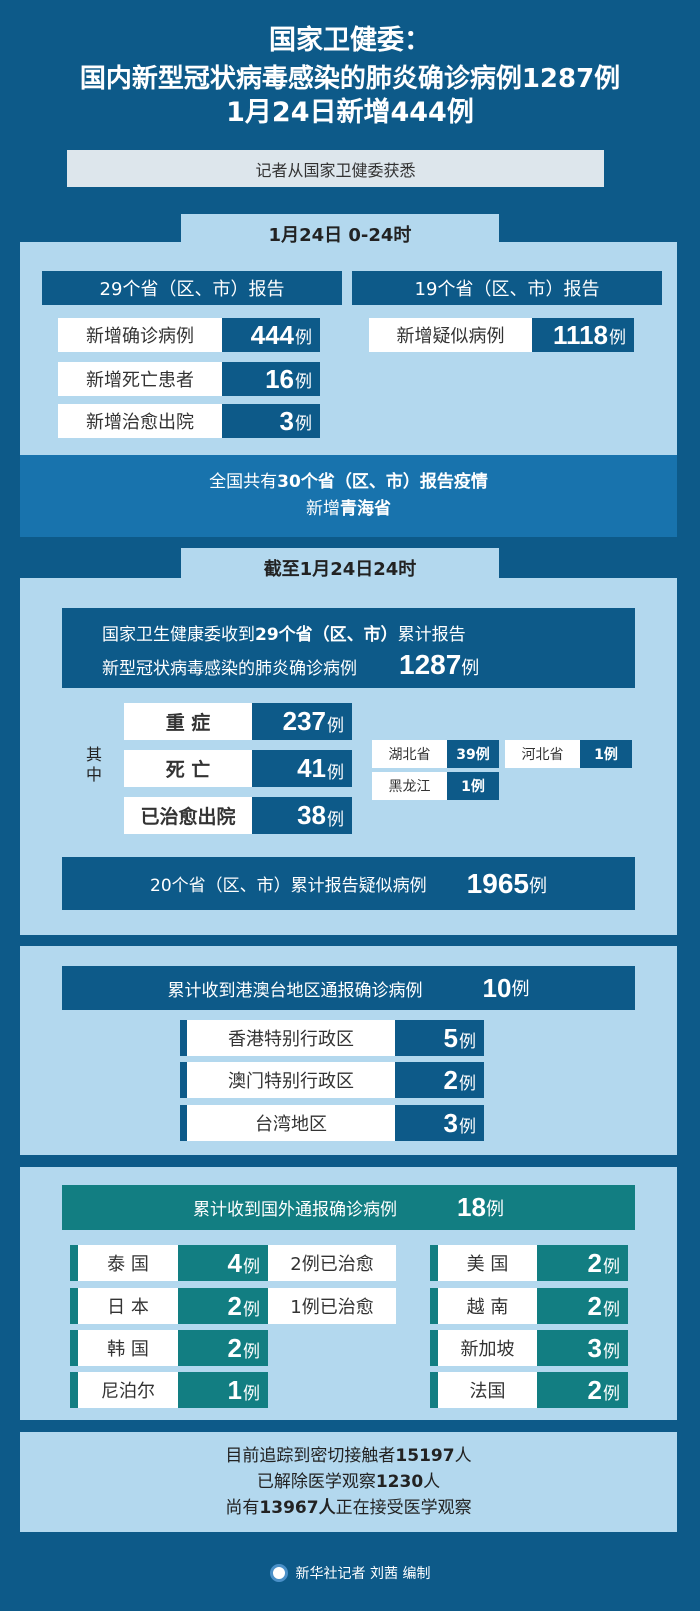  I want to click on national-band: 全国共有30个省（区、市）报告疫情 新增青海省, so click(348, 496).